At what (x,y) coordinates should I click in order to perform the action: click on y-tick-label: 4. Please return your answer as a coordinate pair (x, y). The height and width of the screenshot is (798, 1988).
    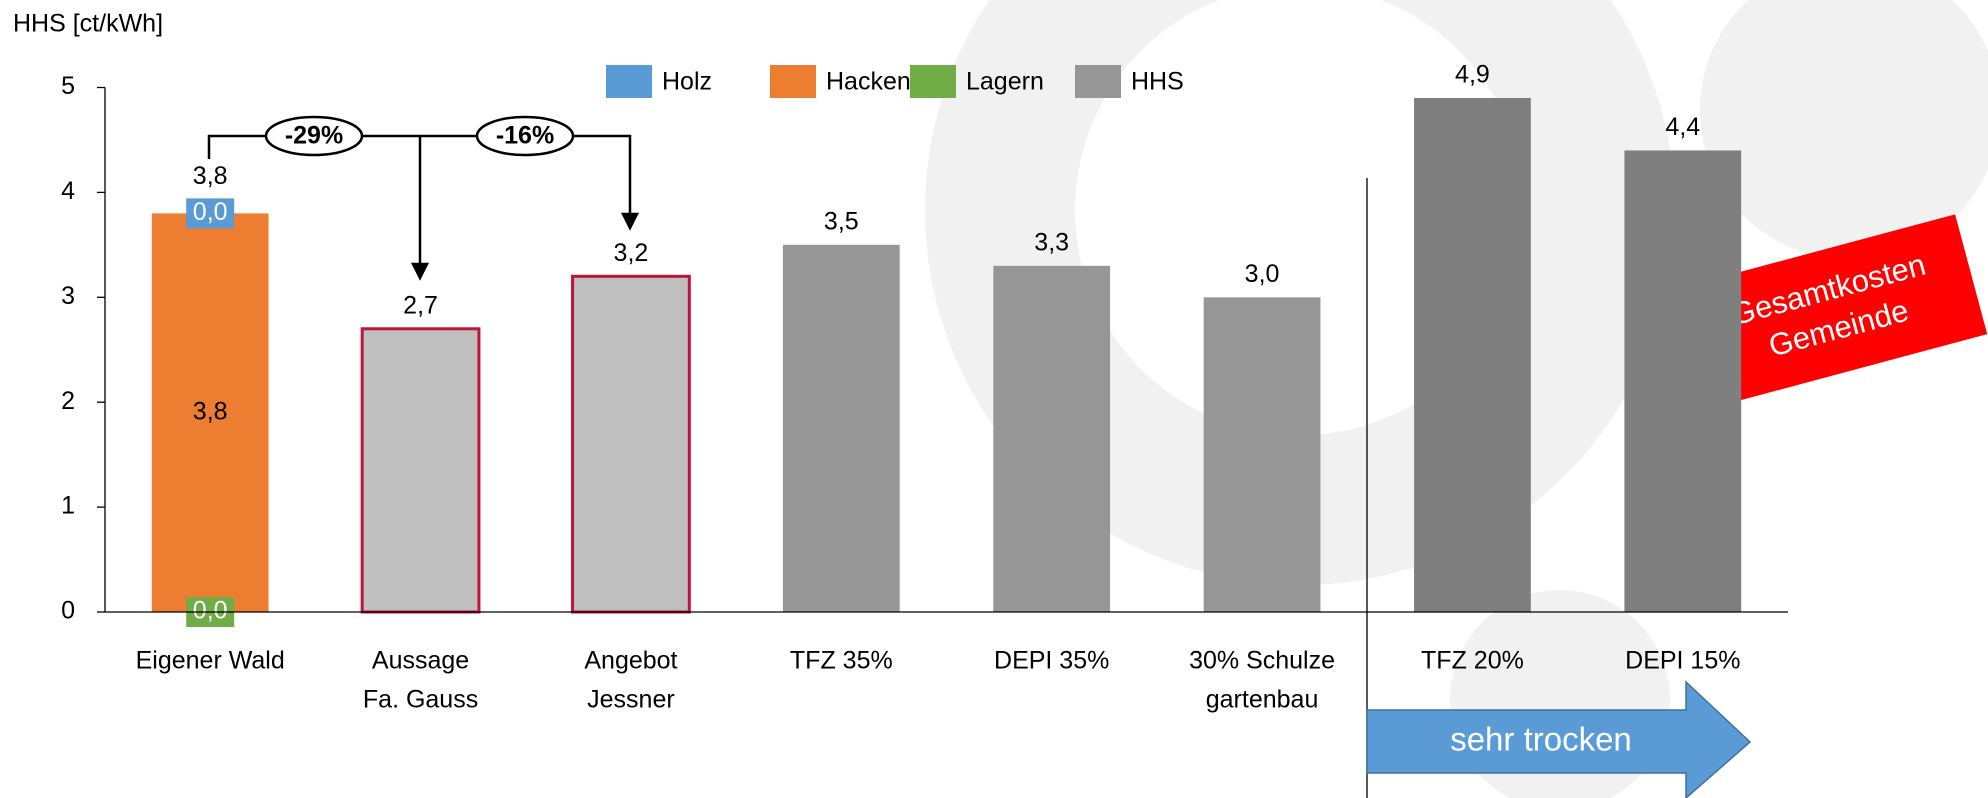
    Looking at the image, I should click on (68, 191).